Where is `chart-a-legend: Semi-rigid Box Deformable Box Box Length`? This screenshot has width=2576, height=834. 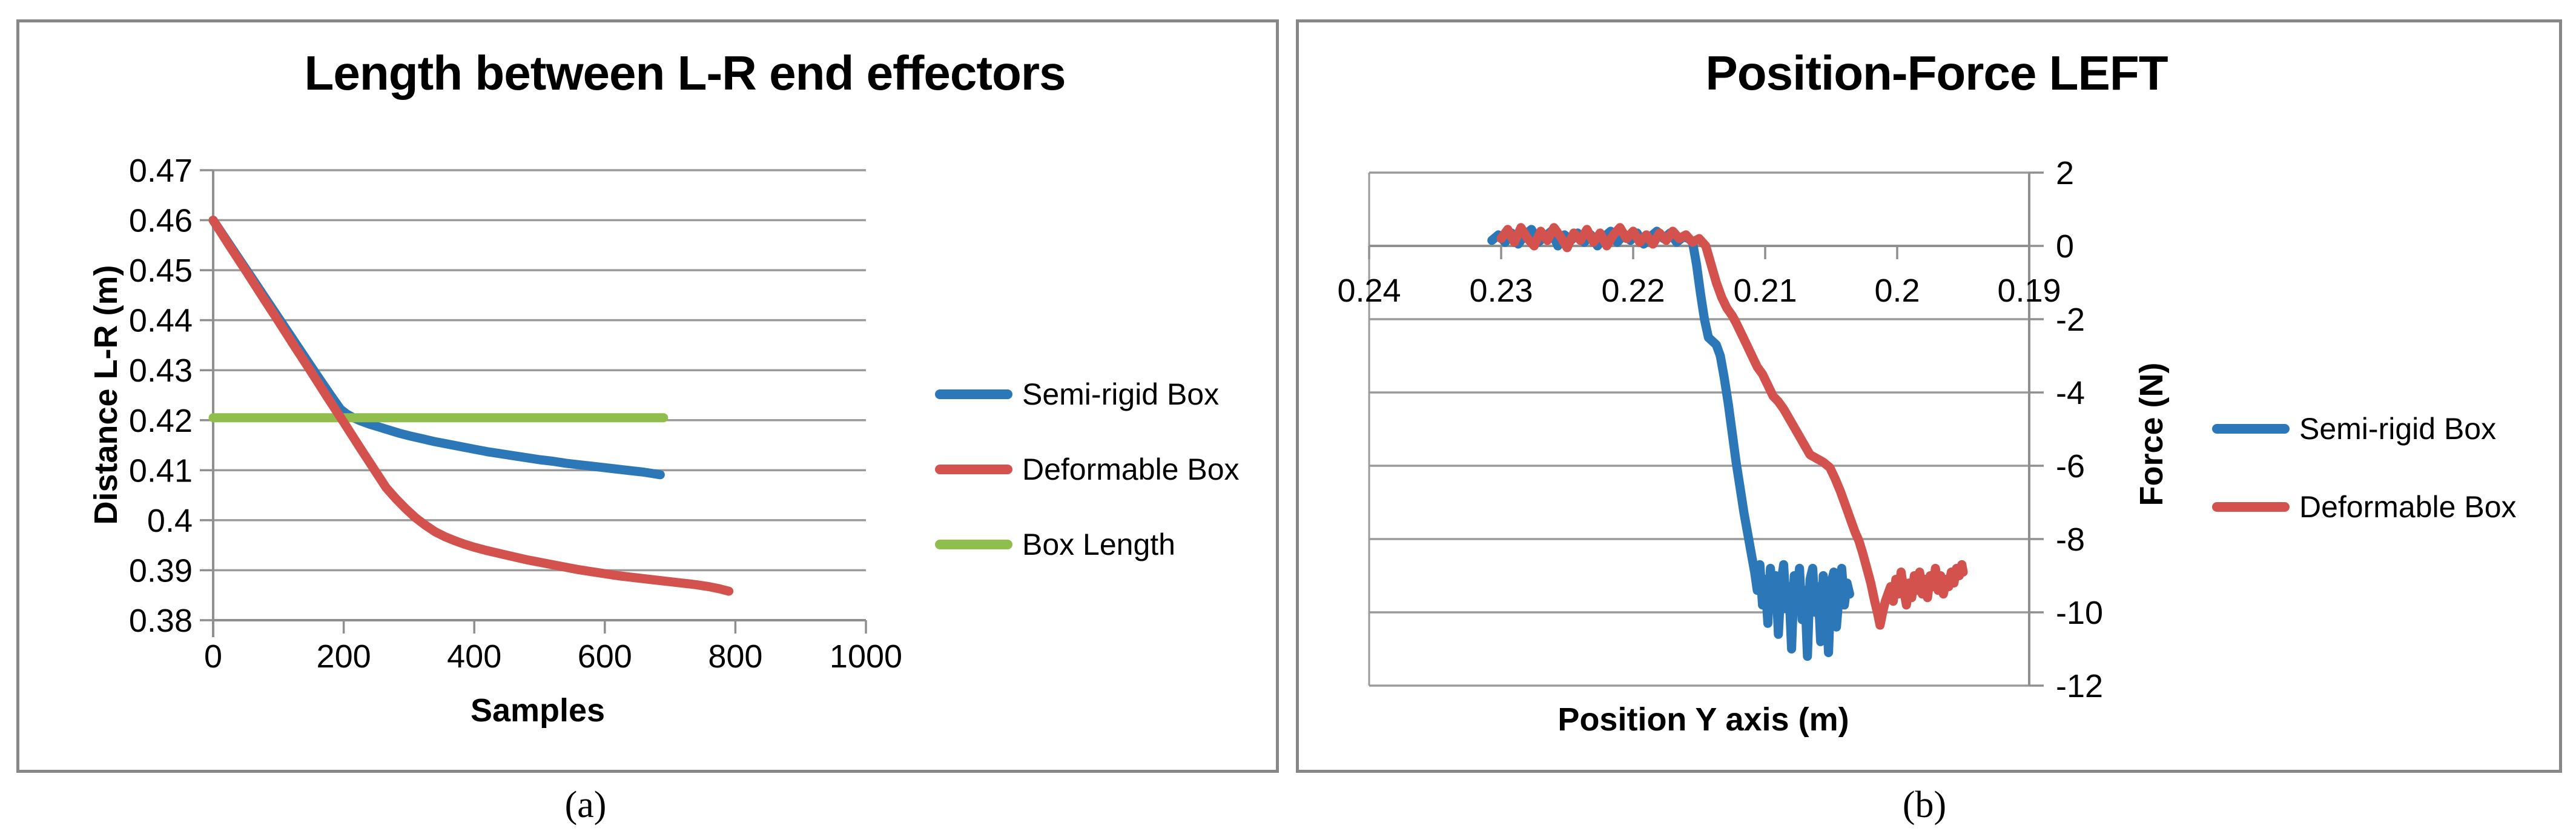
chart-a-legend: Semi-rigid Box Deformable Box Box Length is located at coordinates (1087, 489).